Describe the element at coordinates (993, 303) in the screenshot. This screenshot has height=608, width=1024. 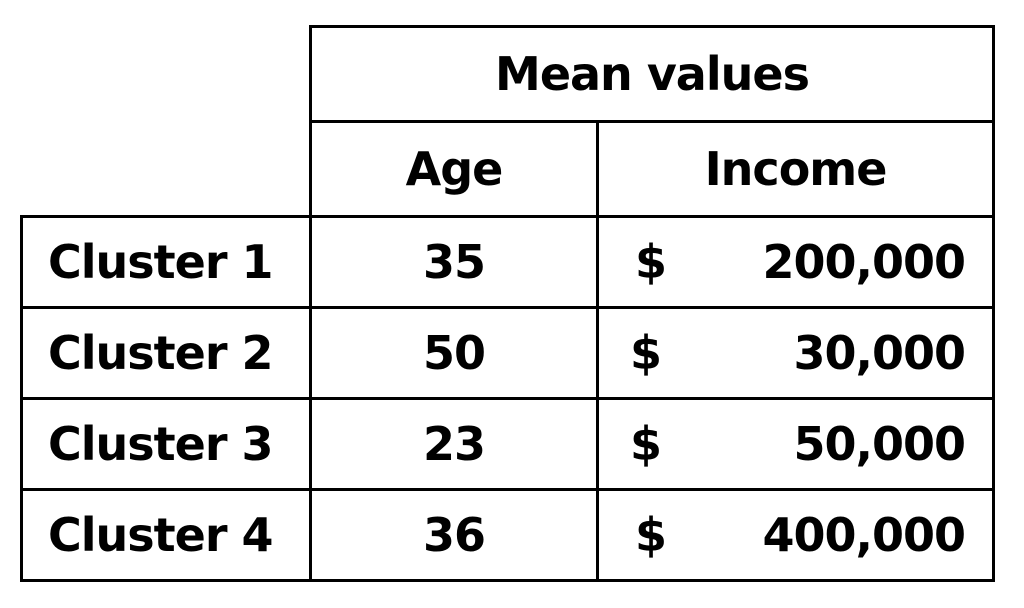
I see `table-border-right` at that location.